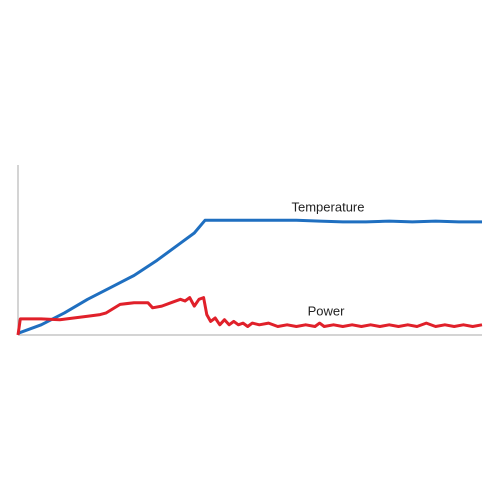 This screenshot has height=500, width=500. I want to click on series-line, so click(249, 316).